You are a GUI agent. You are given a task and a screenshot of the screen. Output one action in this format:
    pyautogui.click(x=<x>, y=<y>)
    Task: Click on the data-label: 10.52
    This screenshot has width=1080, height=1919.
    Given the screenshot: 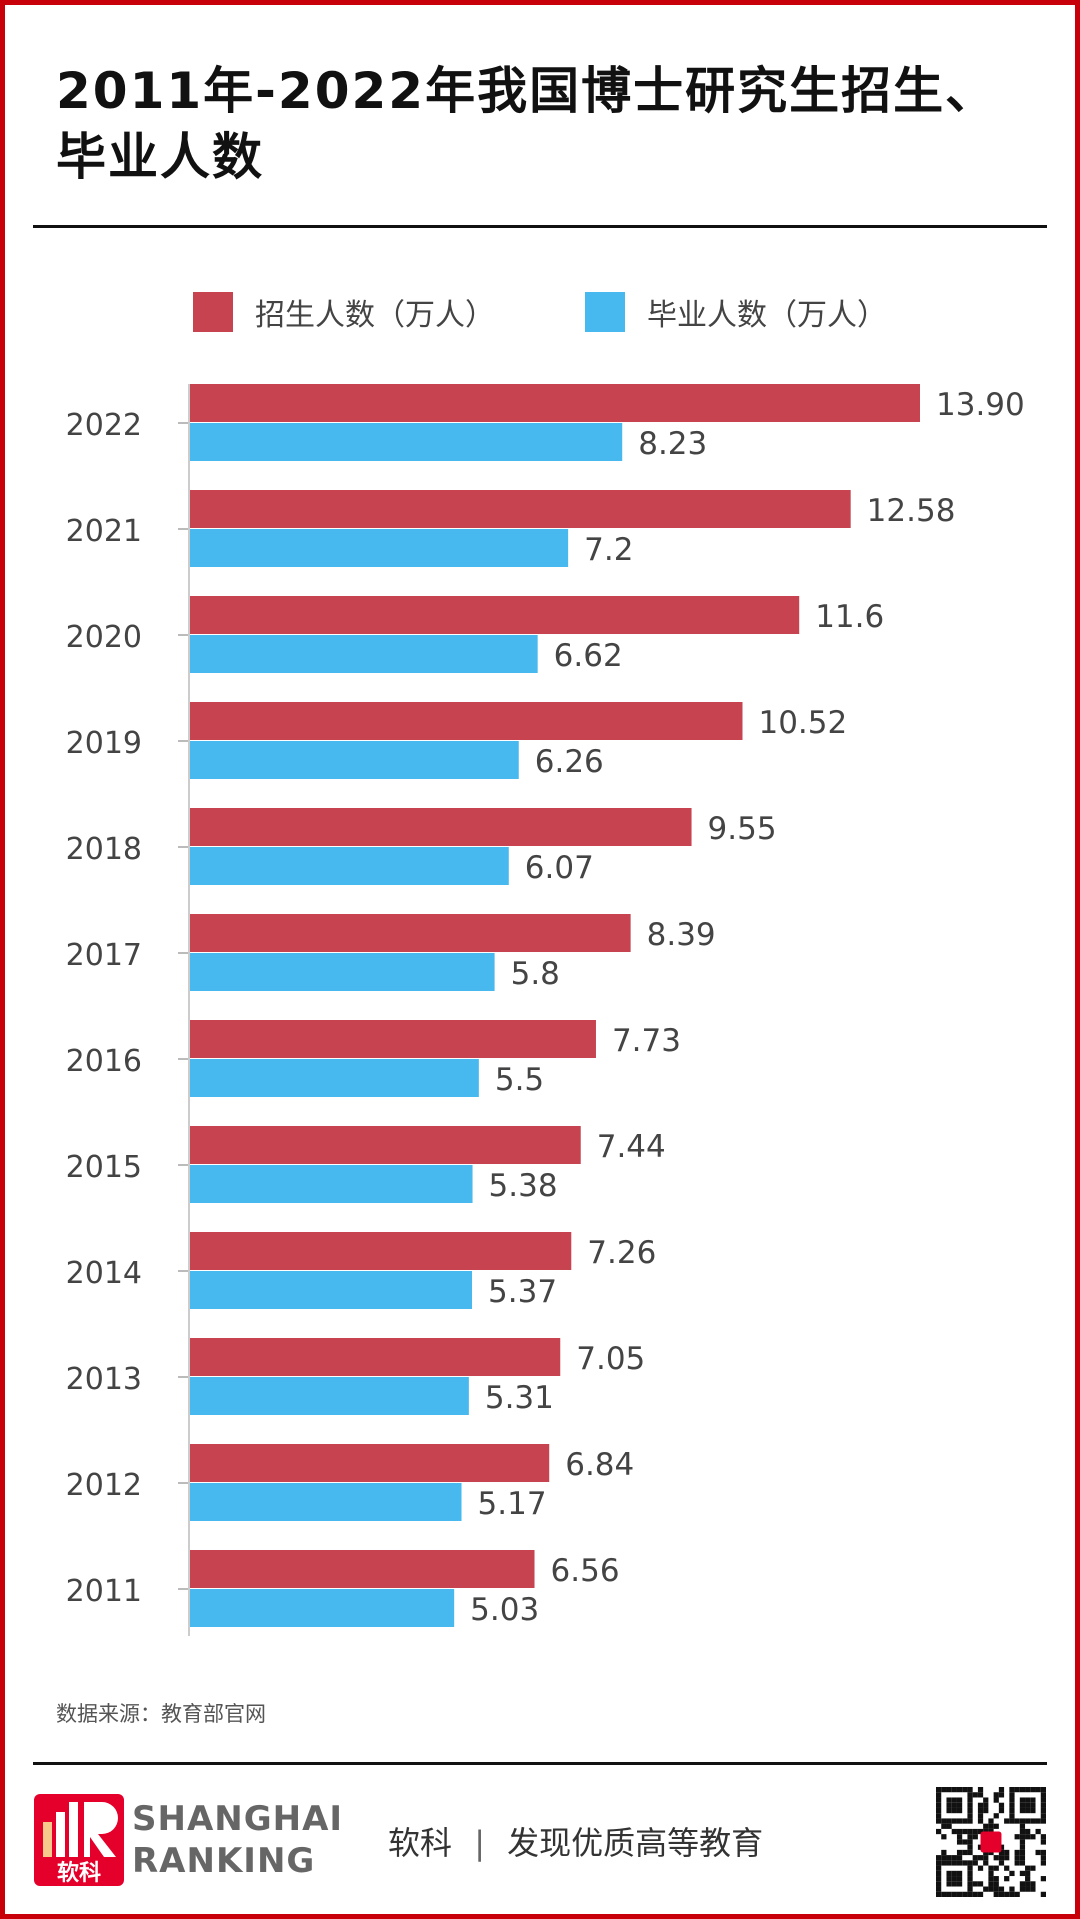 What is the action you would take?
    pyautogui.click(x=802, y=723)
    